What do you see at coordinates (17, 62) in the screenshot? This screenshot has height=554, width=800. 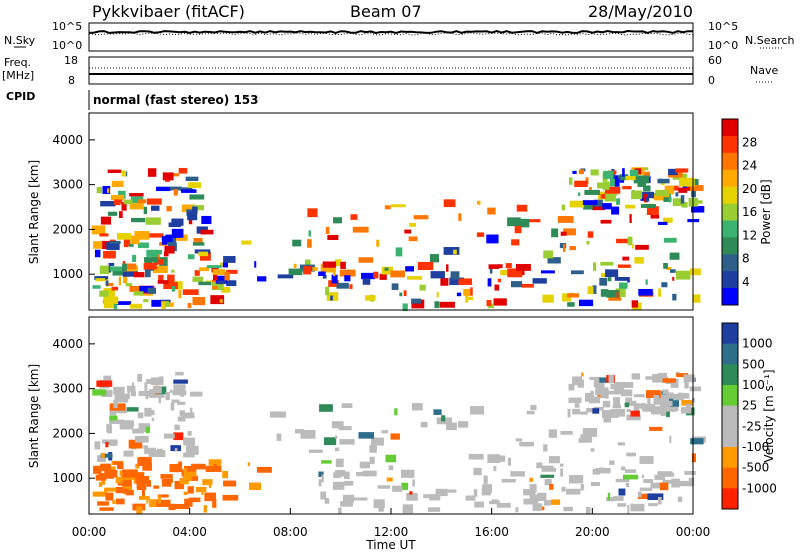 I see `freq-label: Freq.` at bounding box center [17, 62].